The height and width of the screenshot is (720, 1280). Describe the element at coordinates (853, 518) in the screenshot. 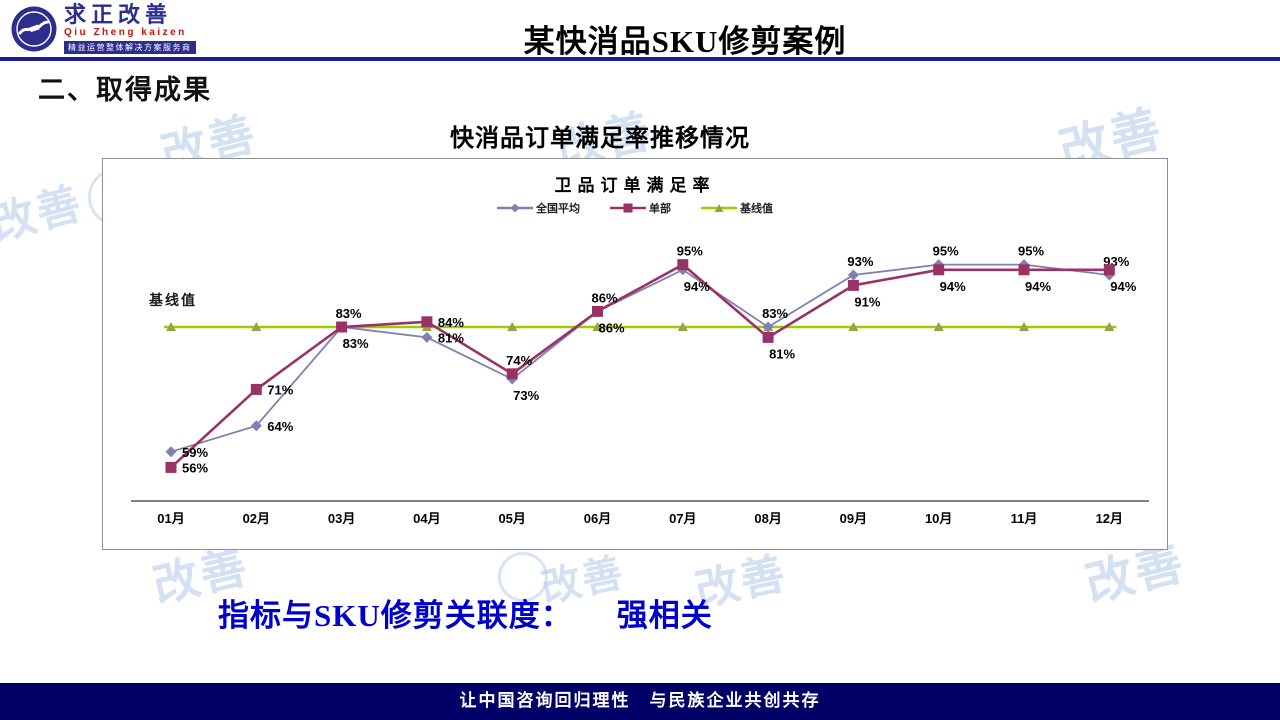

I see `x-axis-tick-label: 09月` at that location.